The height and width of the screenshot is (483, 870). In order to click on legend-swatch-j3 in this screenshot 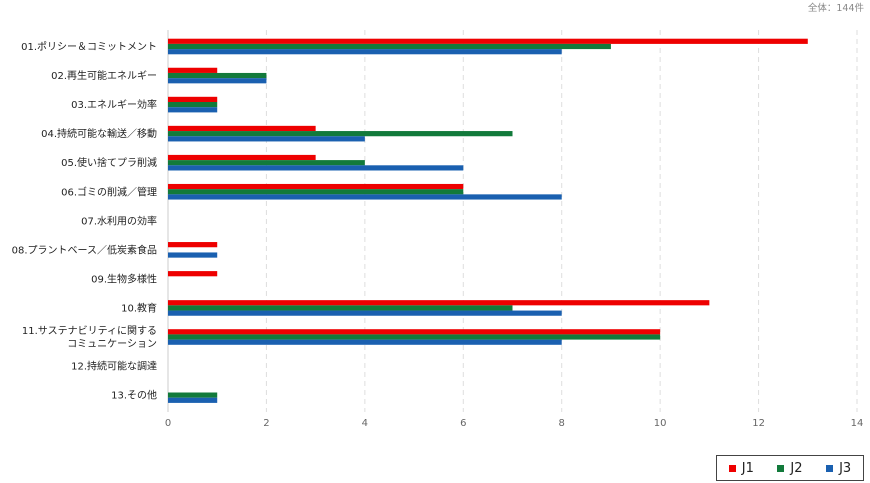, I will do `click(830, 468)`.